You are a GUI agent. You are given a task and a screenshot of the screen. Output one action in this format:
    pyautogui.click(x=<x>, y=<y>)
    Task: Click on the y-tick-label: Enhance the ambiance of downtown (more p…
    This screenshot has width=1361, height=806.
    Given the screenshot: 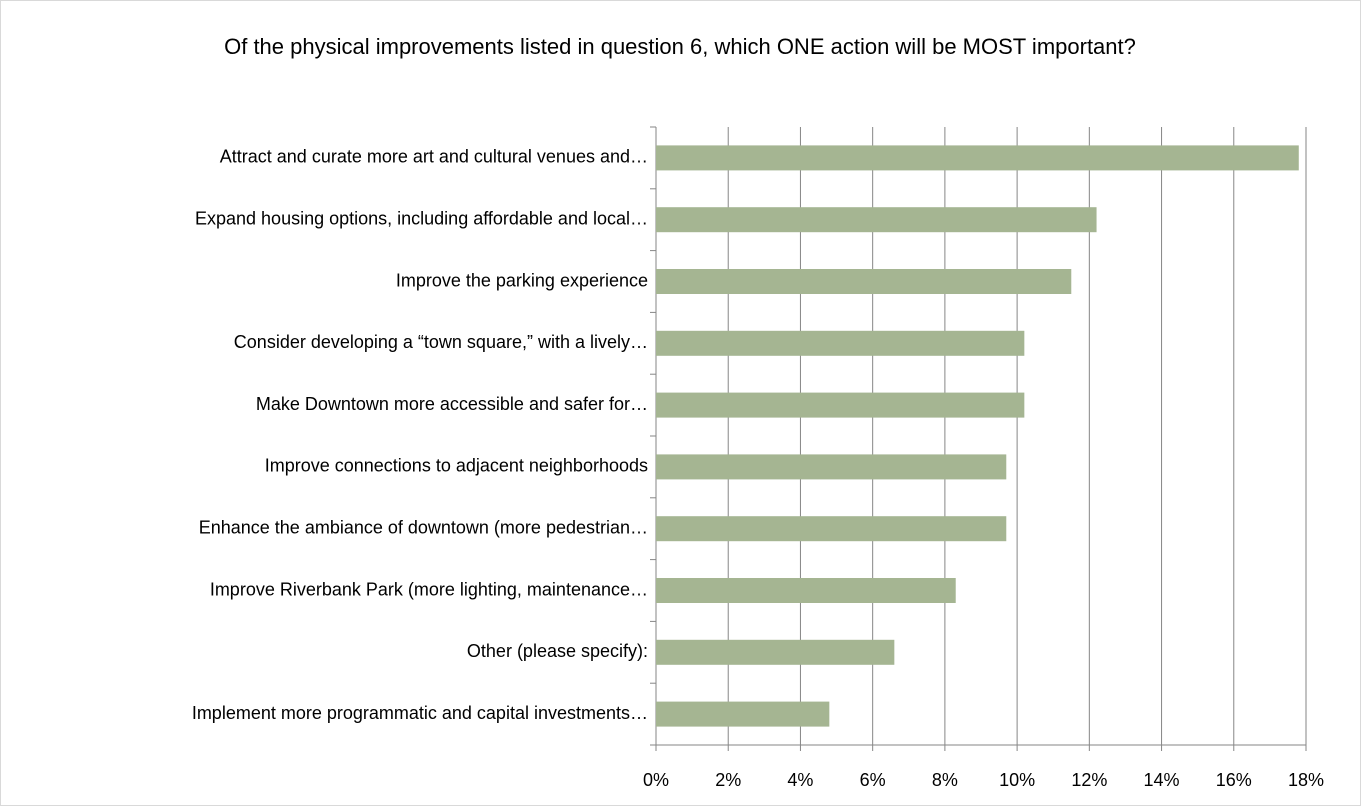 What is the action you would take?
    pyautogui.click(x=423, y=527)
    